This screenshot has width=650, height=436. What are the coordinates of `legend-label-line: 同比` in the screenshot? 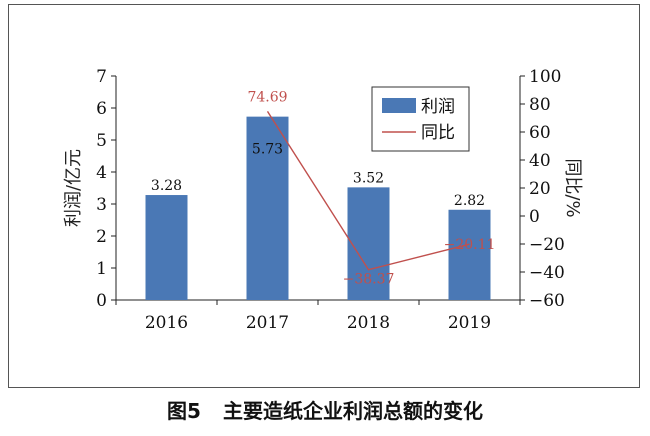 It's located at (438, 133).